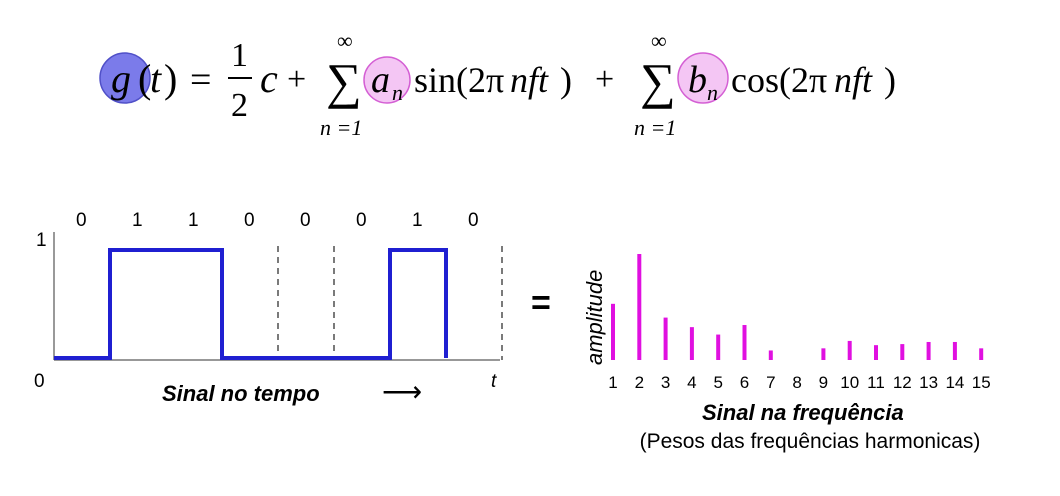  What do you see at coordinates (144, 78) in the screenshot?
I see `formula-paren-open: (` at bounding box center [144, 78].